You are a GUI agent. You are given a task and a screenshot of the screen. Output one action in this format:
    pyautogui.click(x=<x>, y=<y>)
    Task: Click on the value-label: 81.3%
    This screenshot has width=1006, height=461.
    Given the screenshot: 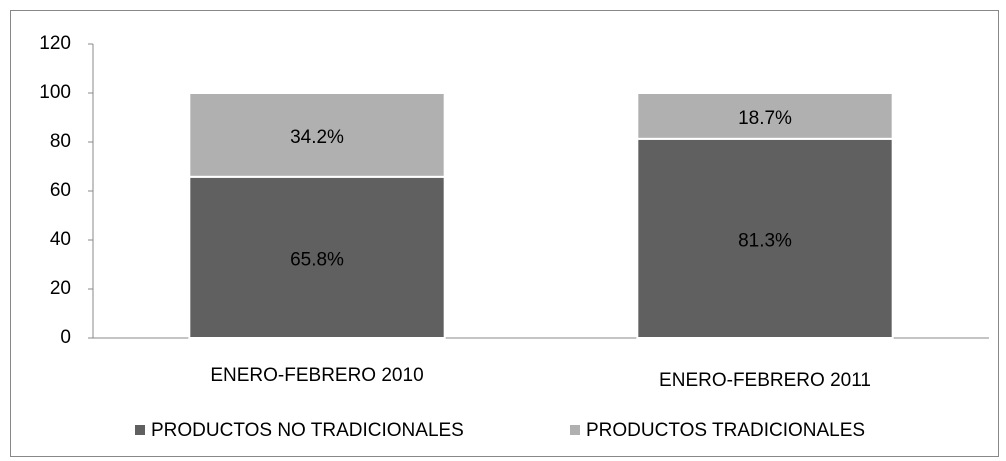 What is the action you would take?
    pyautogui.click(x=765, y=240)
    